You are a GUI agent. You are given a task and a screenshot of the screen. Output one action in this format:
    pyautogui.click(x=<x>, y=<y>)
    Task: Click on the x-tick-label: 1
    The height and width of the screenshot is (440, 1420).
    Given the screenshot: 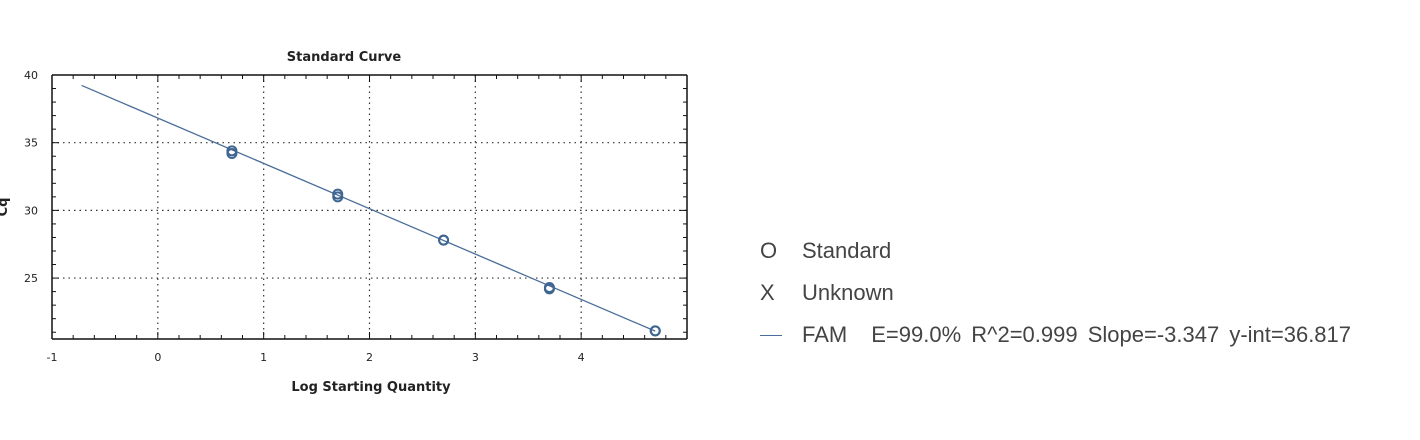 What is the action you would take?
    pyautogui.click(x=263, y=357)
    